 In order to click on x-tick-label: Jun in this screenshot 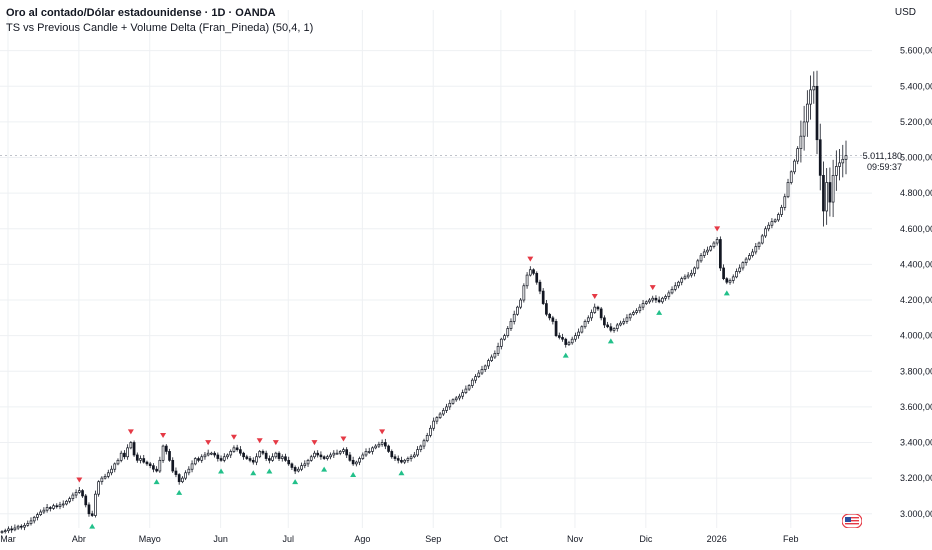, I will do `click(220, 539)`.